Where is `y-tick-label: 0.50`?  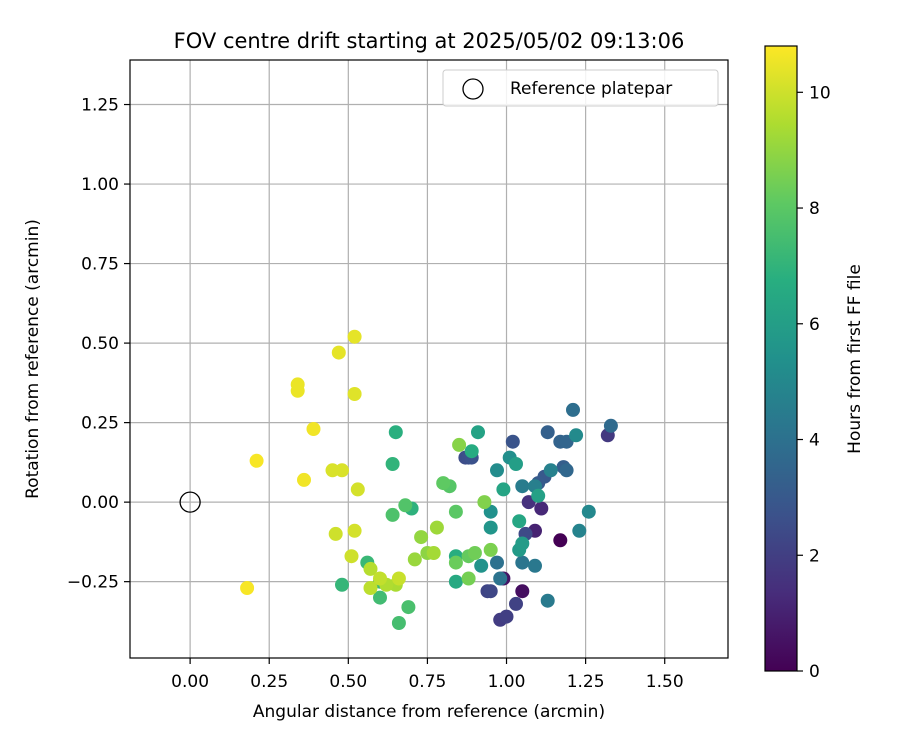
y-tick-label: 0.50 is located at coordinates (100, 344).